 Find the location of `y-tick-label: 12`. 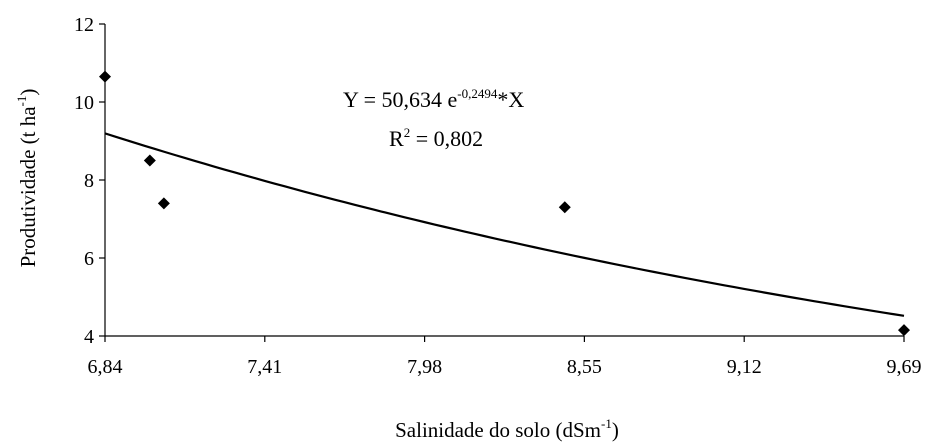

y-tick-label: 12 is located at coordinates (84, 25).